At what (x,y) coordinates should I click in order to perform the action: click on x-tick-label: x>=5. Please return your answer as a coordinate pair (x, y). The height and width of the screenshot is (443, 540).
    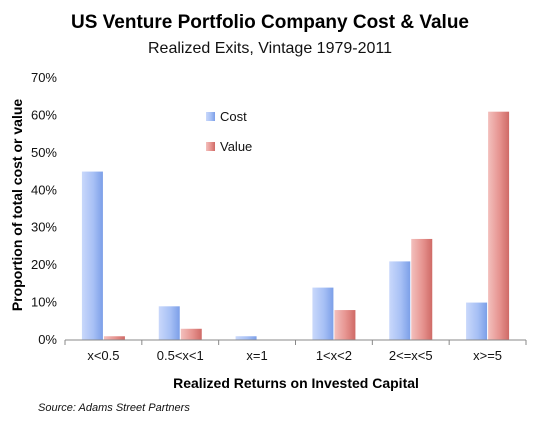
    Looking at the image, I should click on (487, 355).